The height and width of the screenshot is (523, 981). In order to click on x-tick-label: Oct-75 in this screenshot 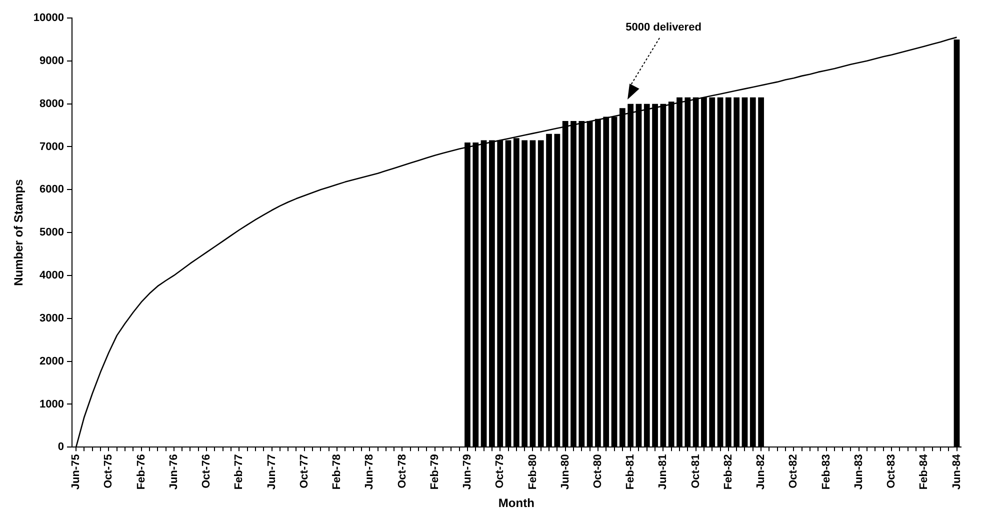, I will do `click(108, 471)`.